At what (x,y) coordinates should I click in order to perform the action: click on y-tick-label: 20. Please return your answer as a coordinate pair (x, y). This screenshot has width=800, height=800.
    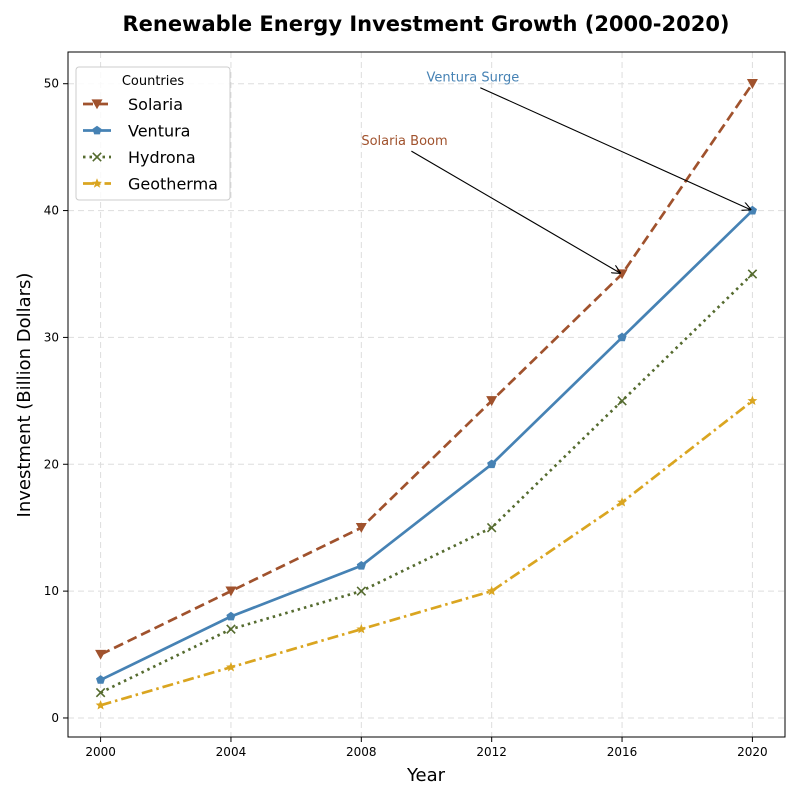
    Looking at the image, I should click on (51, 464).